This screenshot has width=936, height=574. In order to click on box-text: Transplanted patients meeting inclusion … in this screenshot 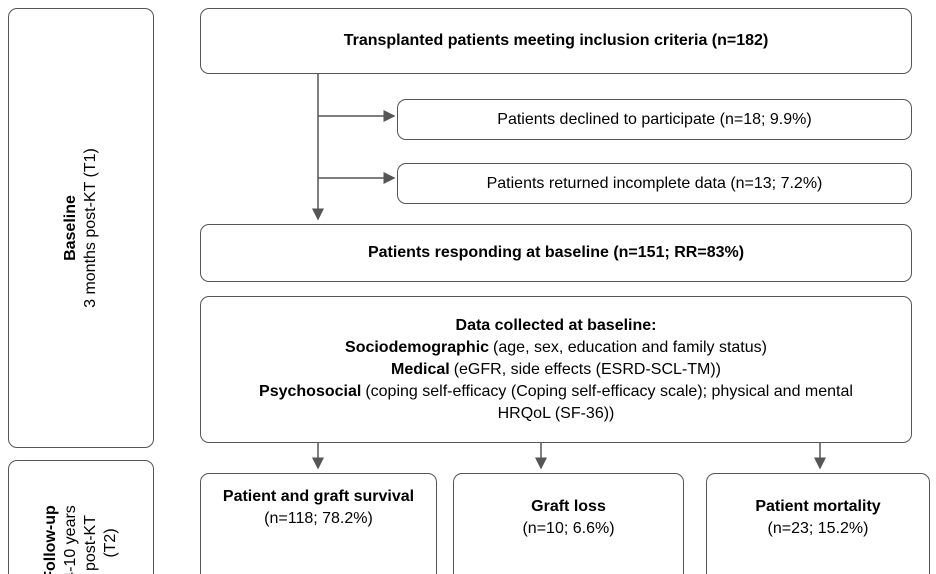, I will do `click(556, 40)`.